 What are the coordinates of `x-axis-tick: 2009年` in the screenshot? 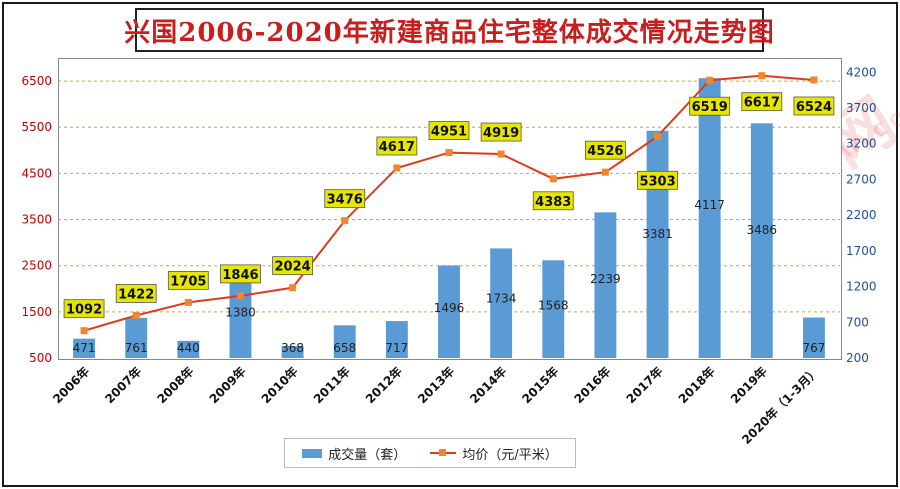 It's located at (227, 385).